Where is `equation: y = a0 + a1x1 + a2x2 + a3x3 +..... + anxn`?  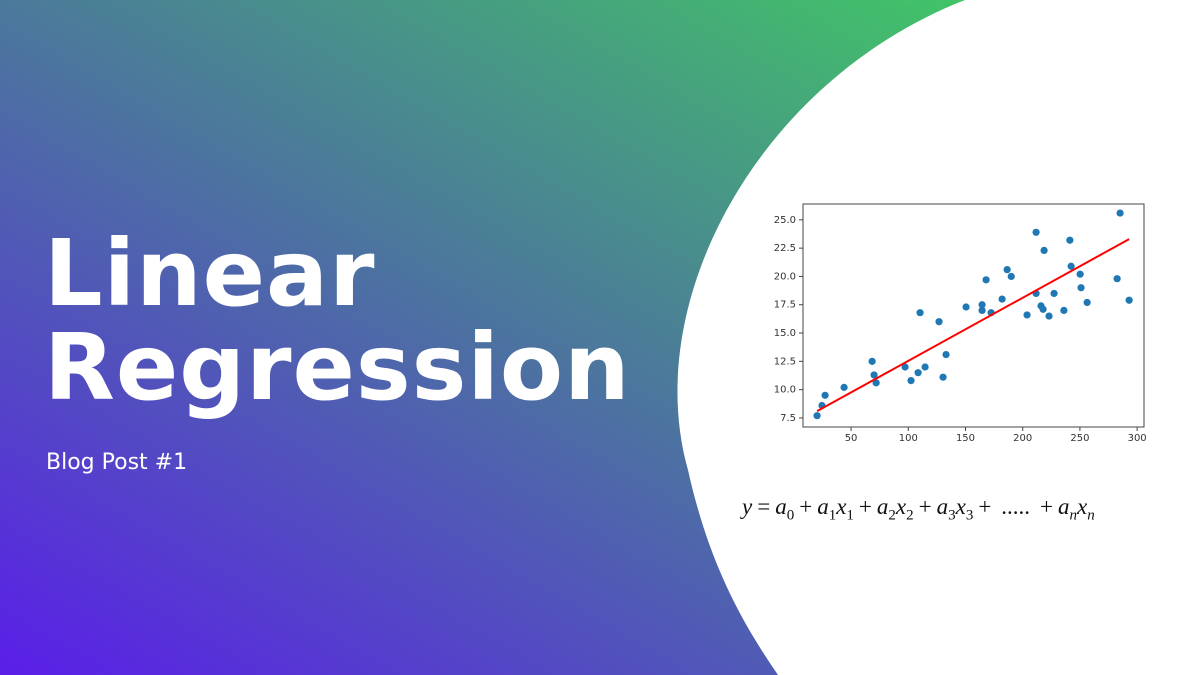
equation: y = a0 + a1x1 + a2x2 + a3x3 +..... + anxn is located at coordinates (918, 509).